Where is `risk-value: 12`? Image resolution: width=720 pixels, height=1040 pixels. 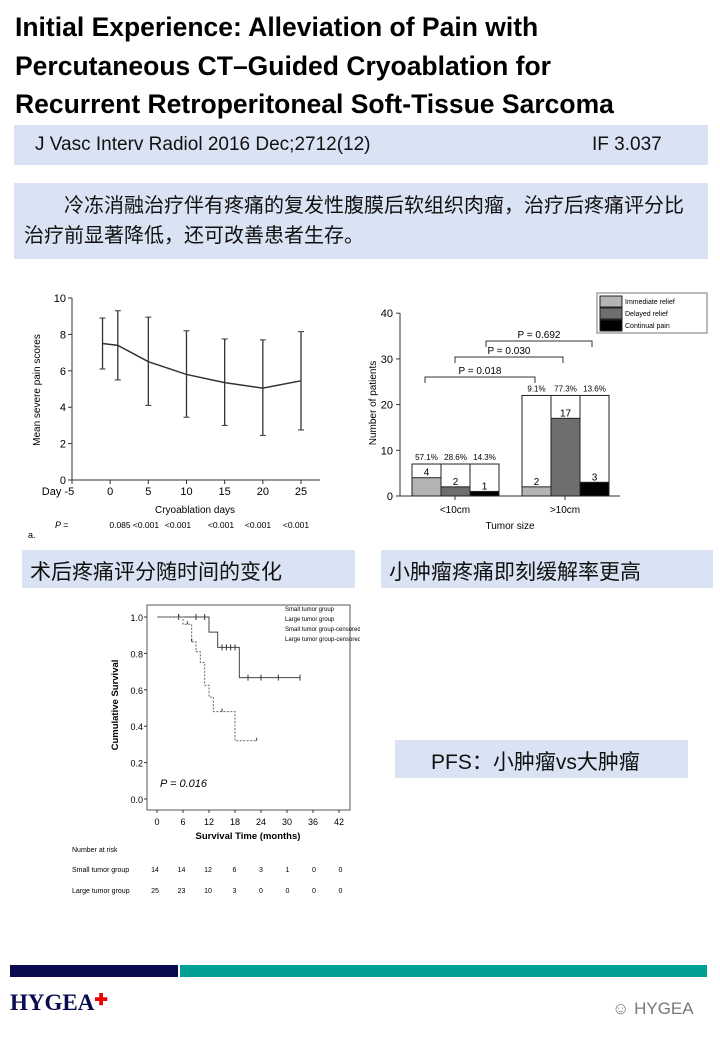 risk-value: 12 is located at coordinates (208, 870).